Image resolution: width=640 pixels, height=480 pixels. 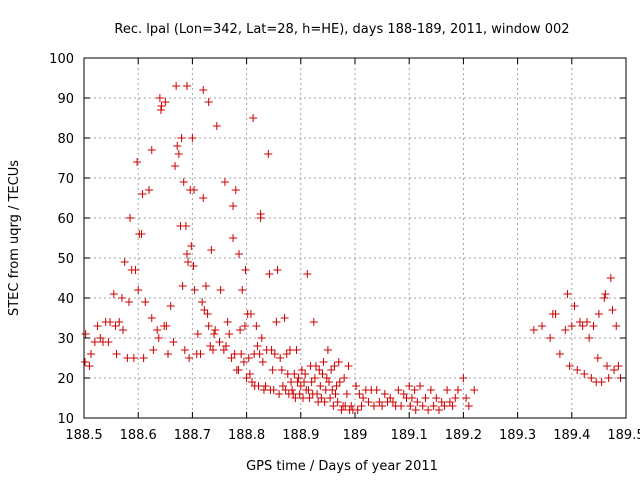 What do you see at coordinates (65, 379) in the screenshot?
I see `y-tick-label: 20` at bounding box center [65, 379].